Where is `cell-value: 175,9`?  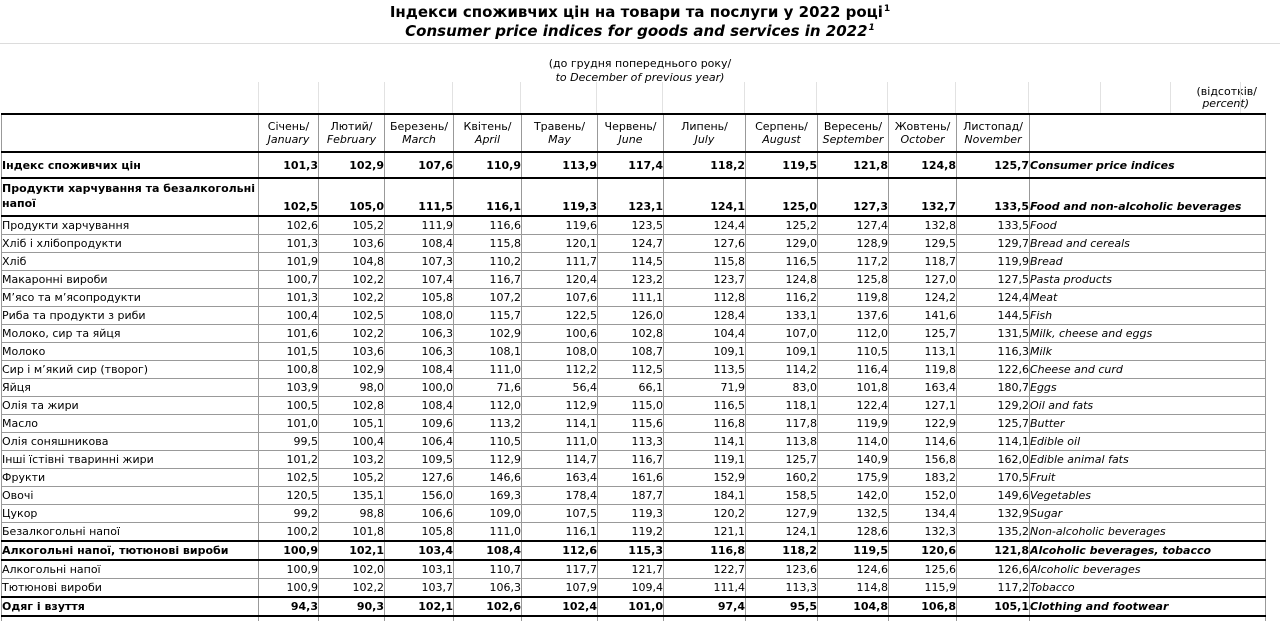
cell-value: 175,9 is located at coordinates (853, 477).